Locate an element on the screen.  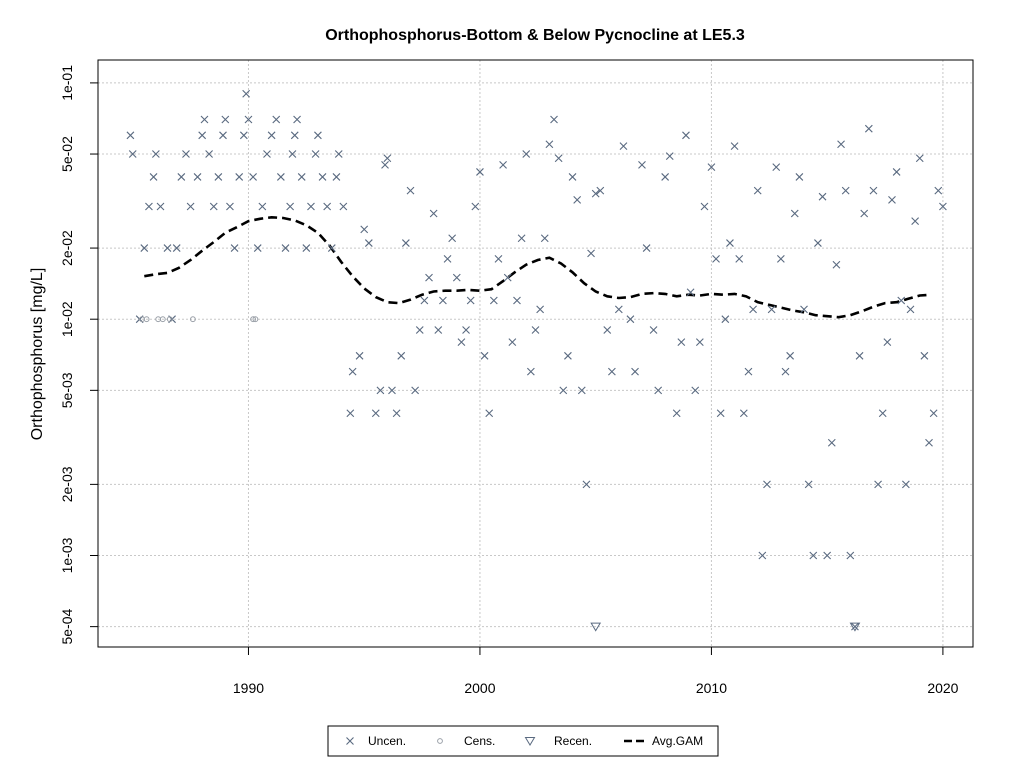
x-tick-label: 2010 is located at coordinates (711, 688).